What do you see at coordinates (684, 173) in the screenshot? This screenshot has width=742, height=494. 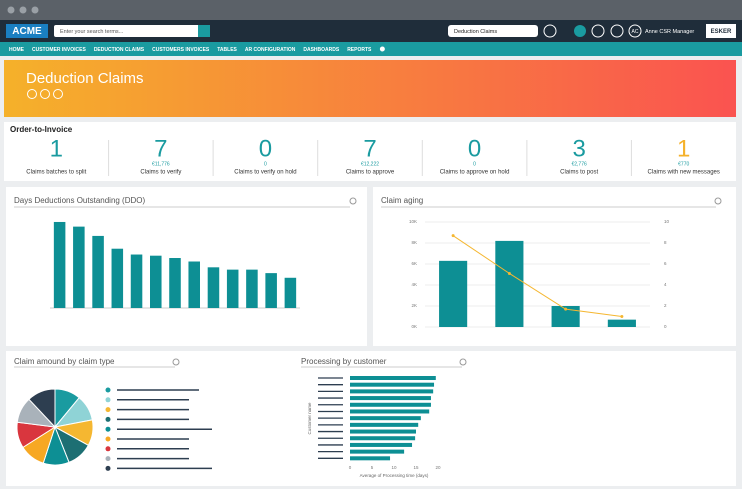 I see `kpi-label: Claims with new messages` at bounding box center [684, 173].